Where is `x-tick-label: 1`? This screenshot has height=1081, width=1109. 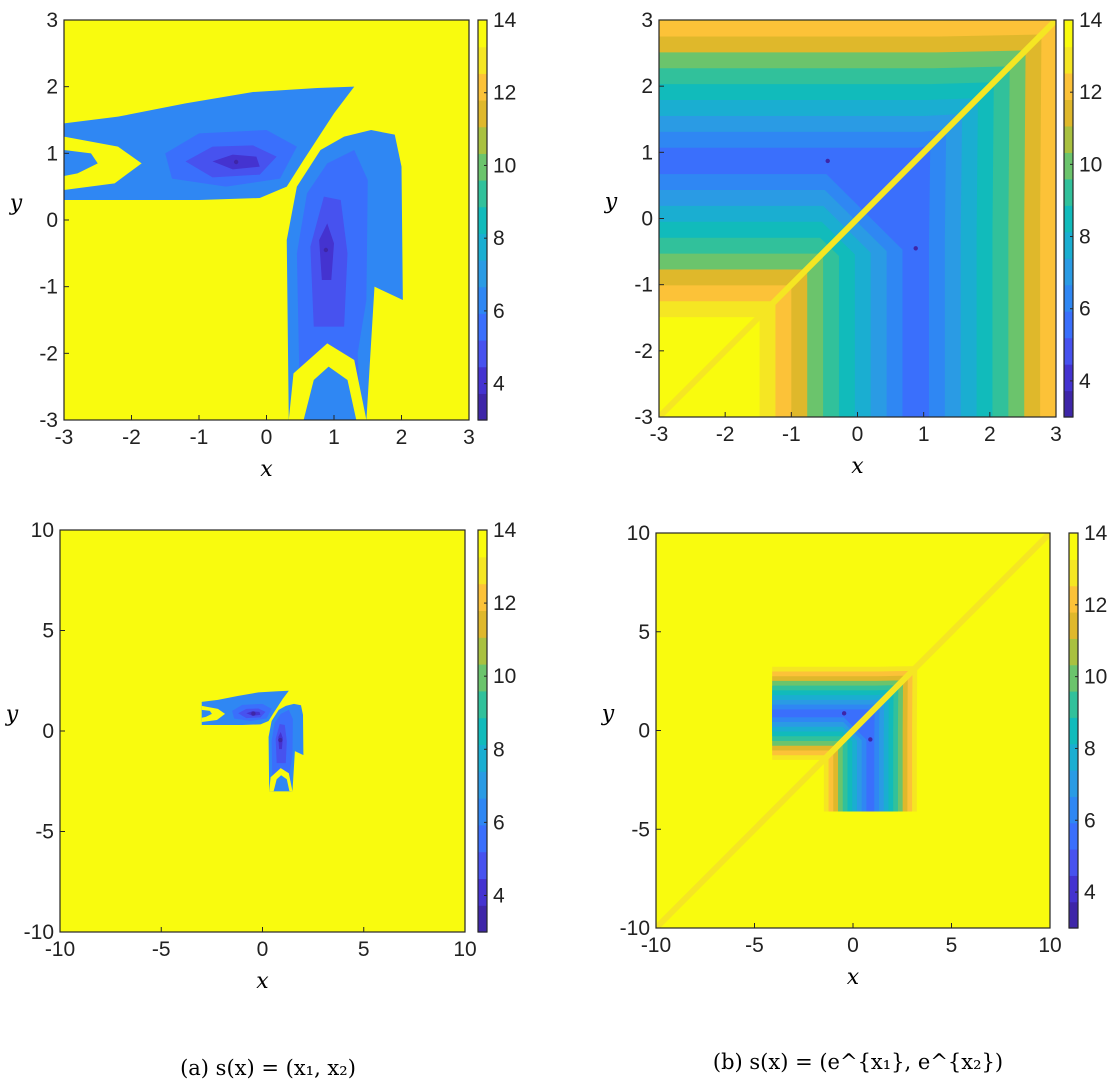 x-tick-label: 1 is located at coordinates (924, 434).